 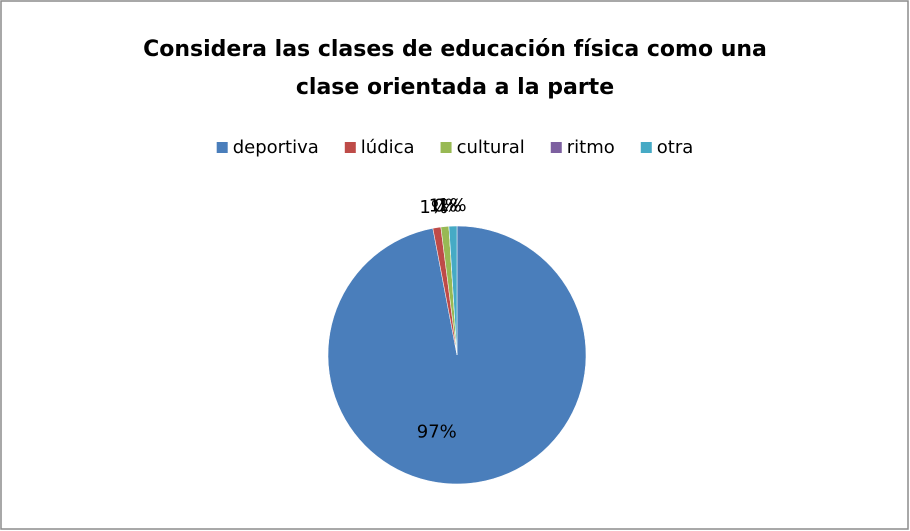 What do you see at coordinates (437, 431) in the screenshot?
I see `data-label: 97%` at bounding box center [437, 431].